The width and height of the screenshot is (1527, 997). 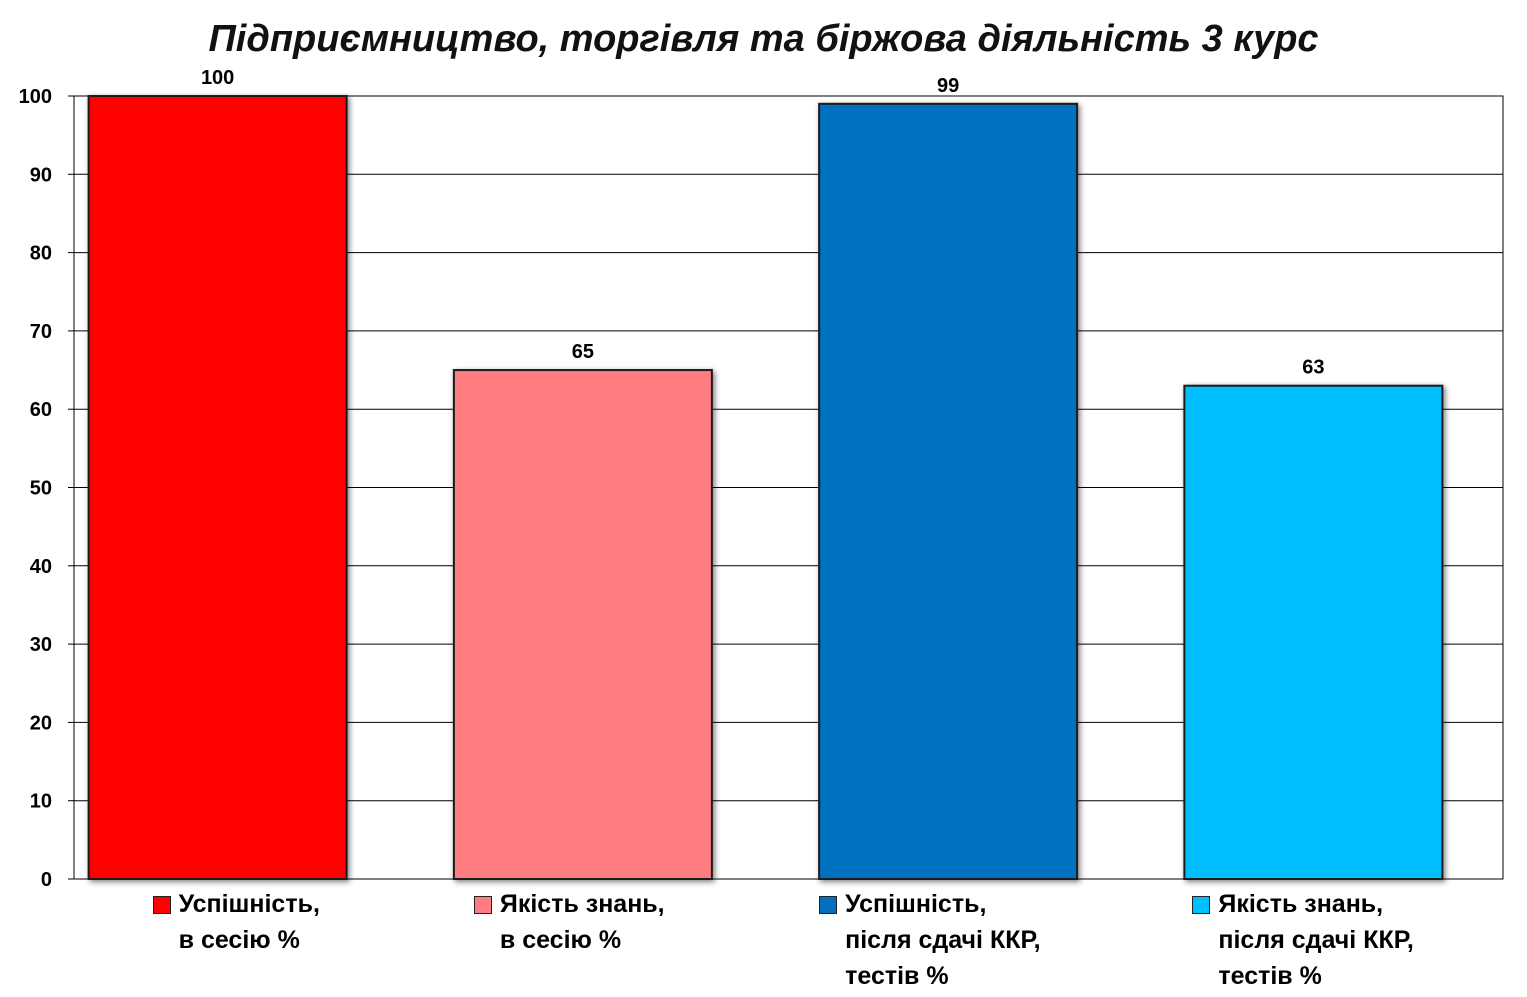 I want to click on data-label: 65, so click(x=583, y=352).